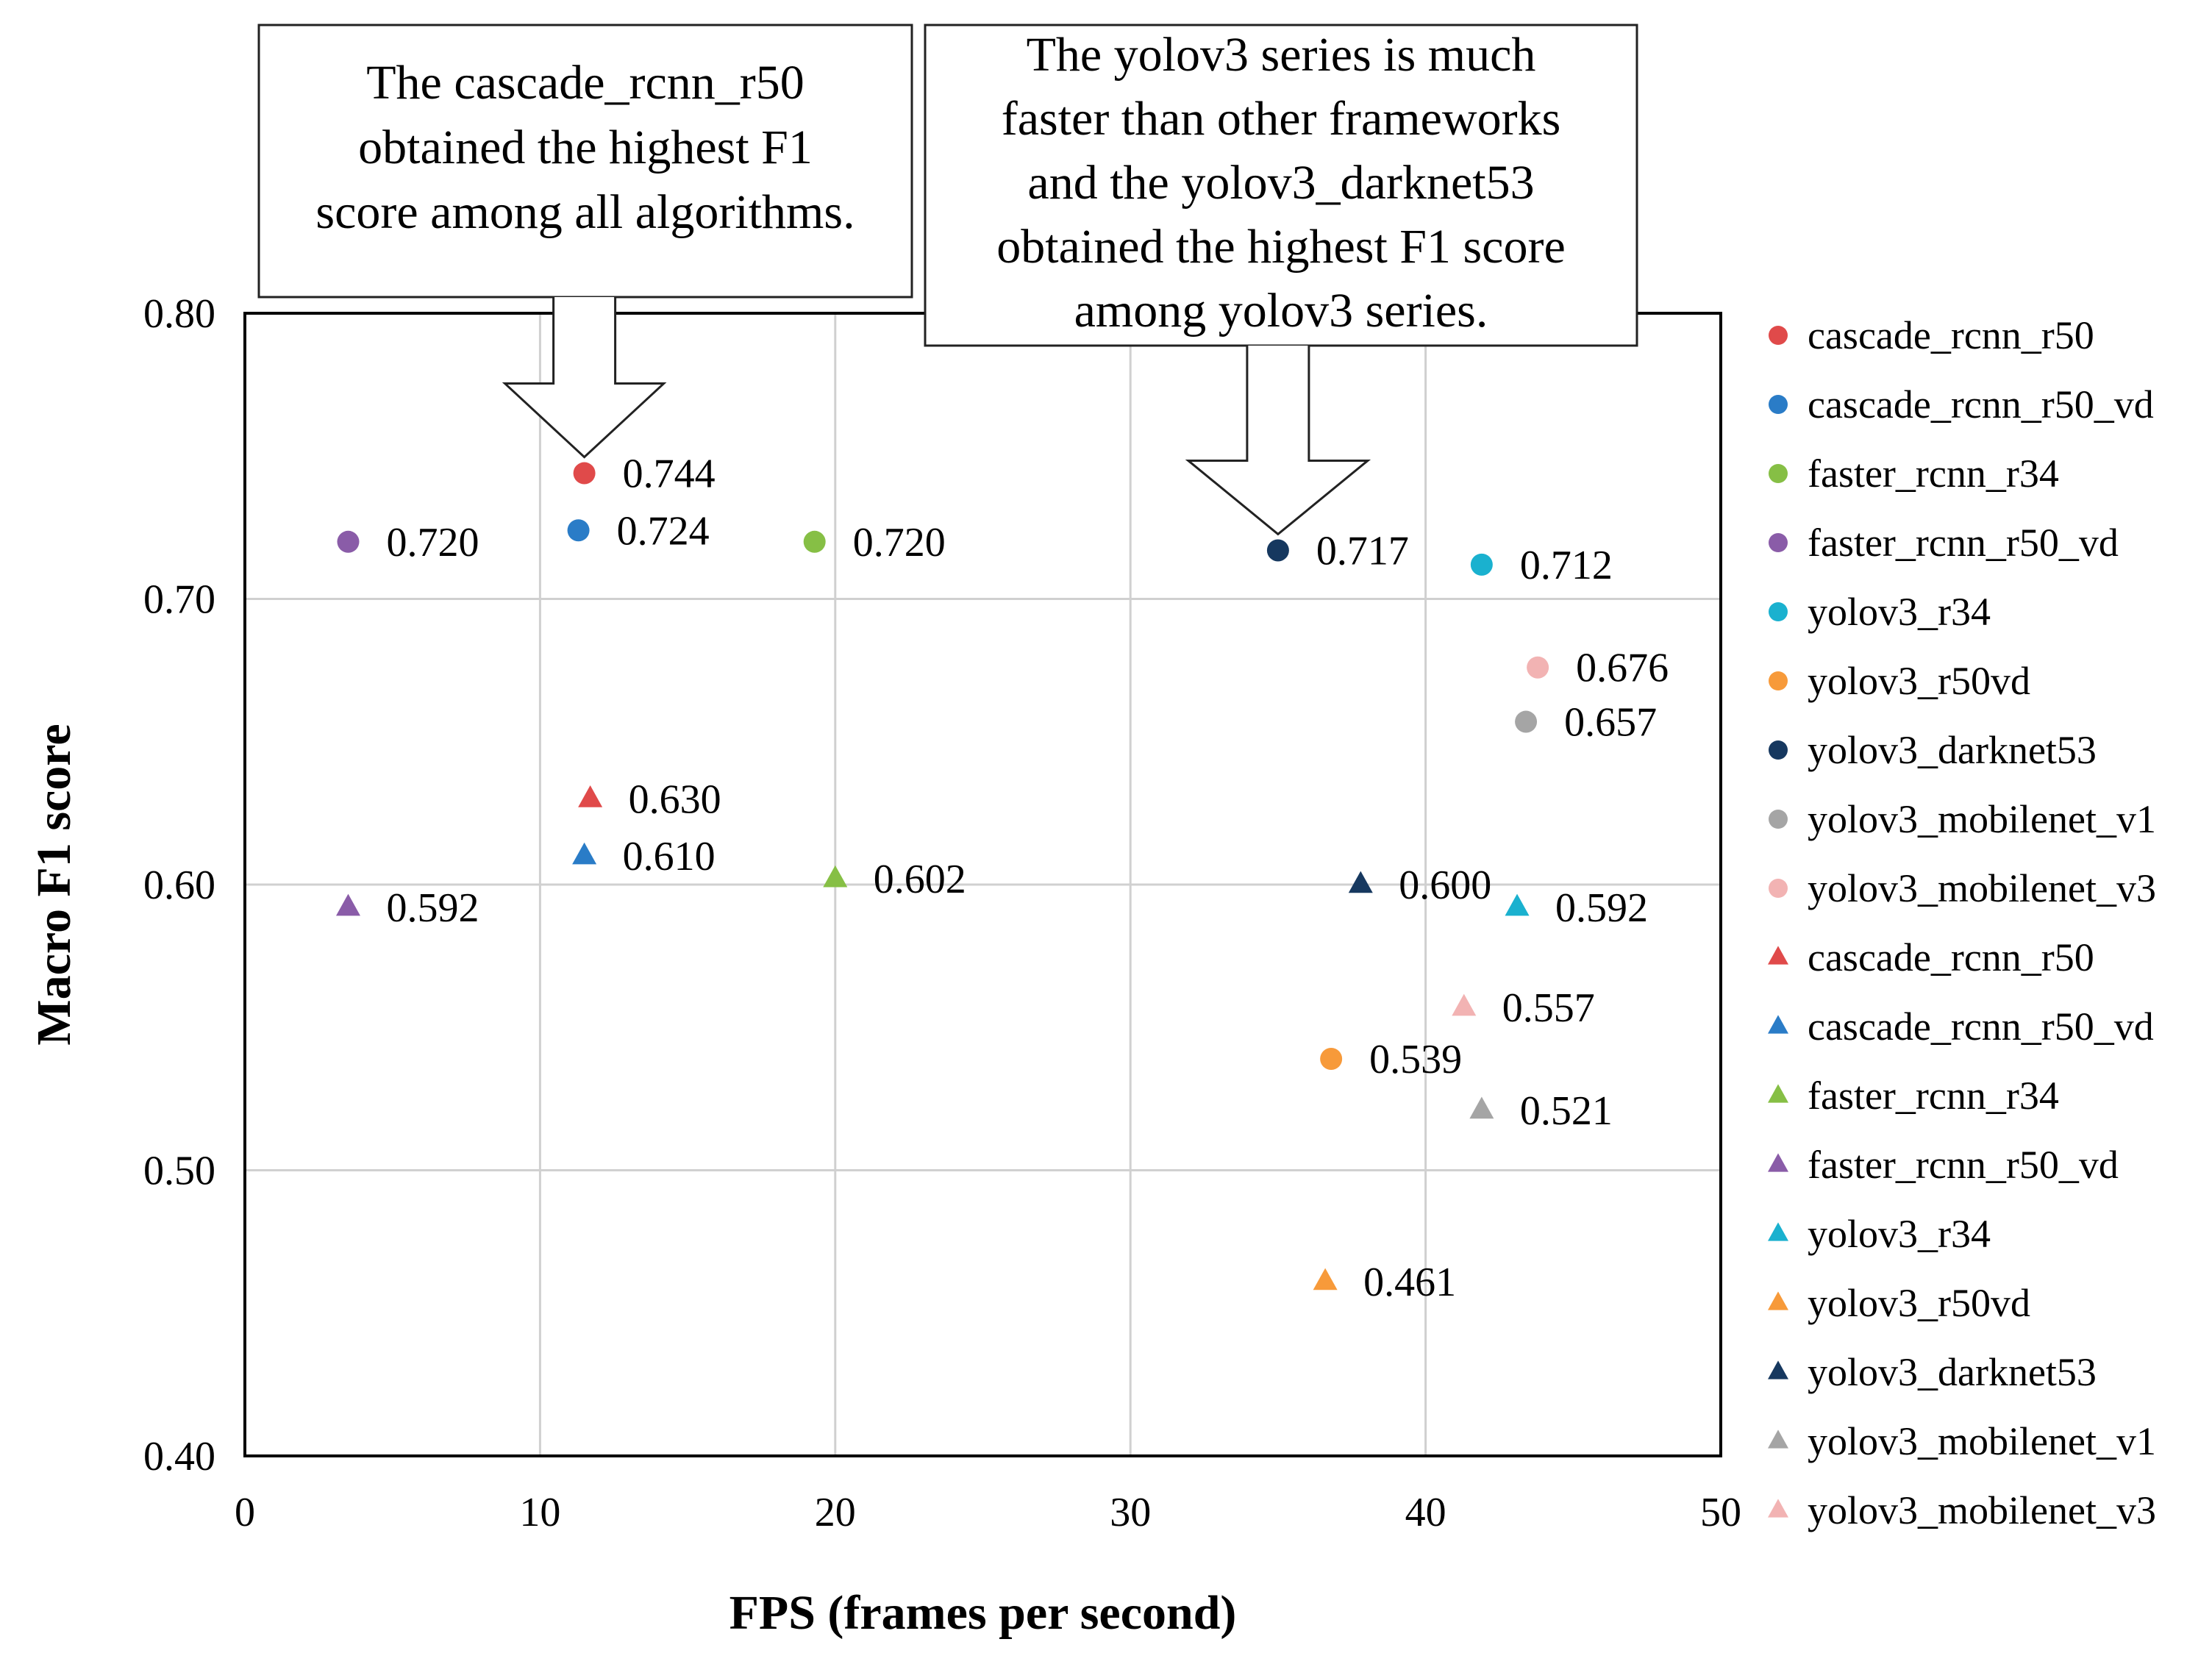 This screenshot has height=1653, width=2212. Describe the element at coordinates (1281, 55) in the screenshot. I see `callout-text-line: The yolov3 series is much` at that location.